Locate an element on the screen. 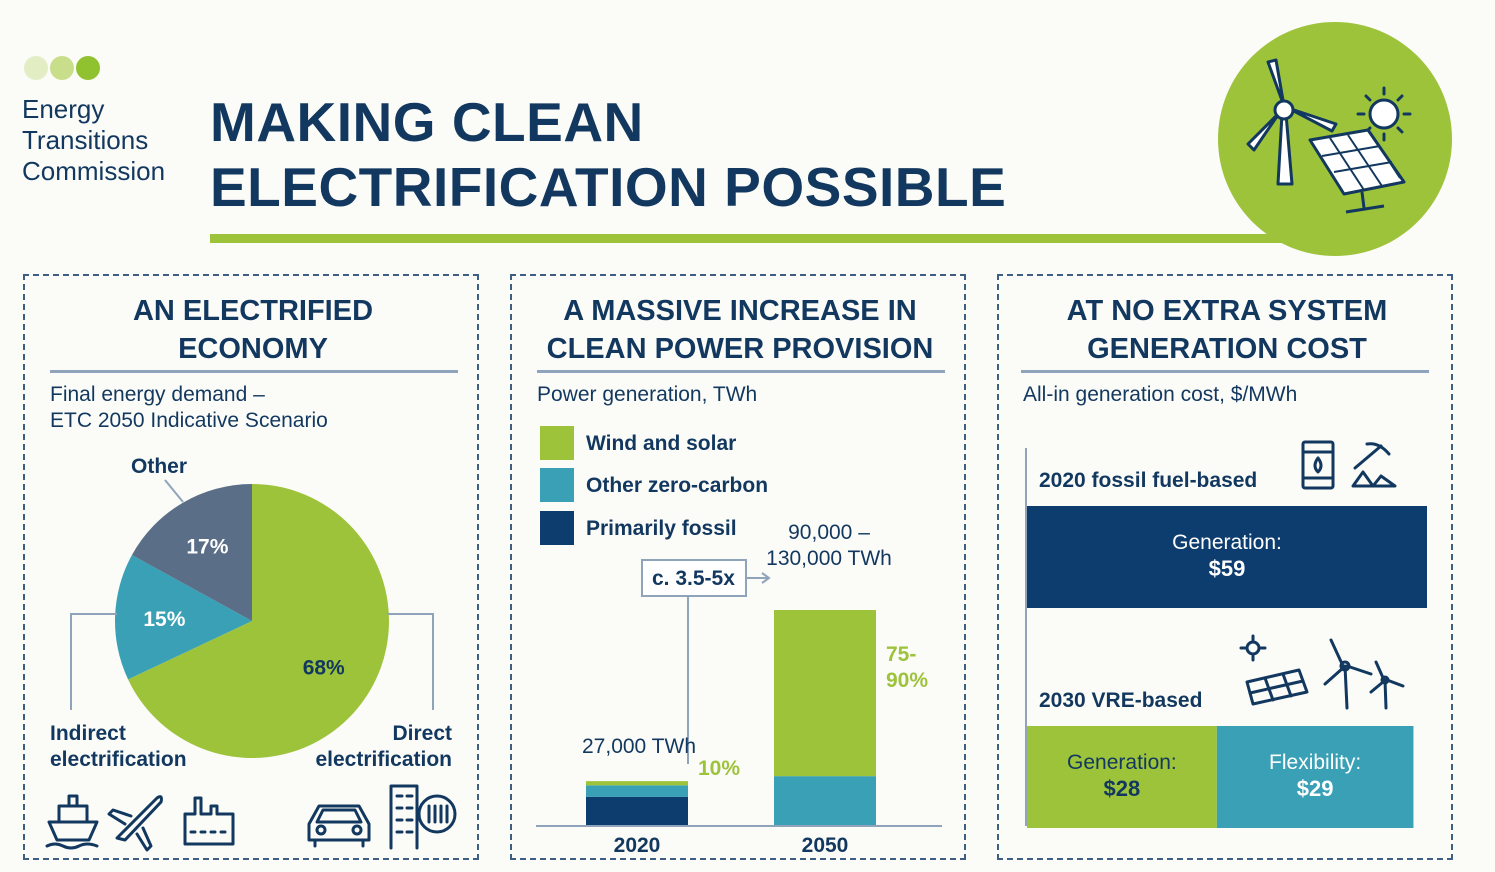  panel-1-title-line-1: AN ELECTRIFIED is located at coordinates (253, 311).